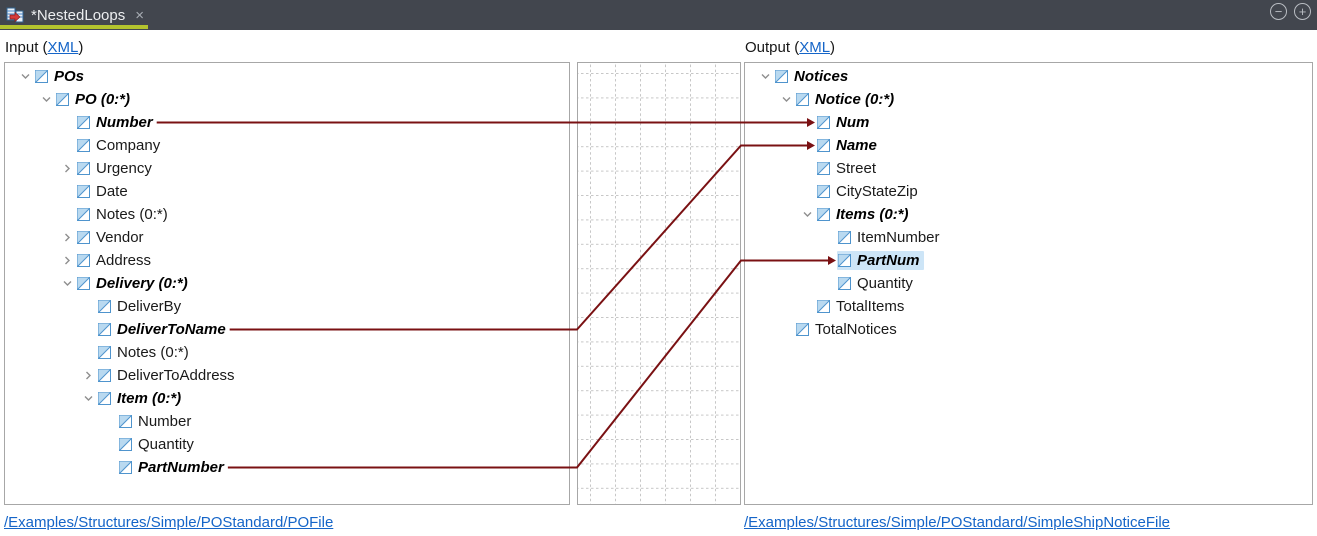 This screenshot has height=536, width=1317. What do you see at coordinates (848, 168) in the screenshot?
I see `tree-node: Street` at bounding box center [848, 168].